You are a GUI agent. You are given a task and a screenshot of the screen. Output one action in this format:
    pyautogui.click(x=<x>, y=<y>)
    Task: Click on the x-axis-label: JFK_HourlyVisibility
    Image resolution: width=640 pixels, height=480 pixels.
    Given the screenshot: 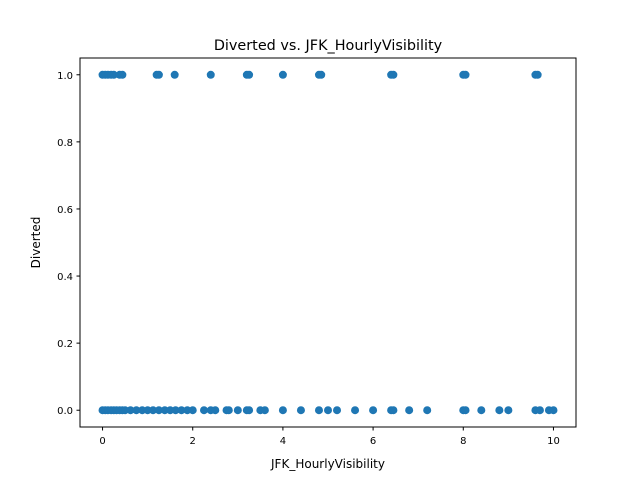 What is the action you would take?
    pyautogui.click(x=327, y=464)
    